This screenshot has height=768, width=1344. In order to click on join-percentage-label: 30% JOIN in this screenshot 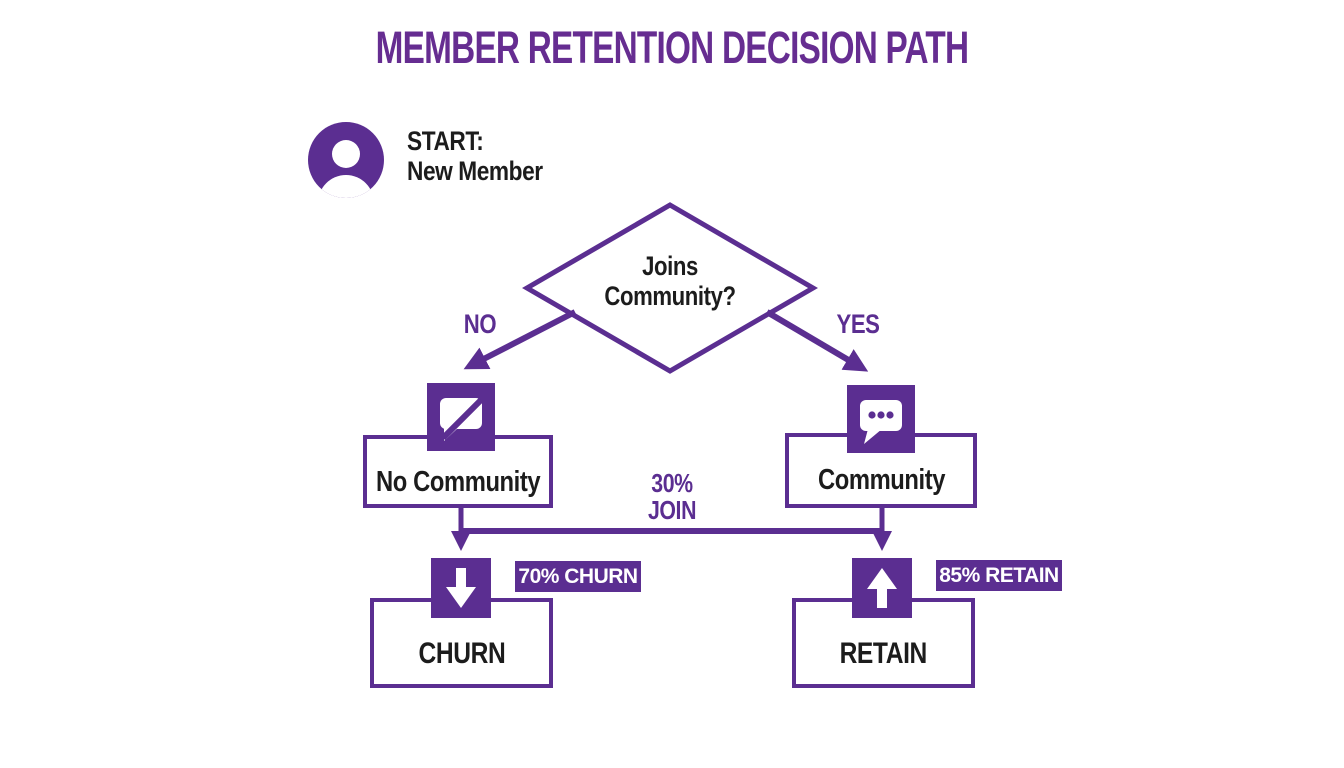, I will do `click(672, 497)`.